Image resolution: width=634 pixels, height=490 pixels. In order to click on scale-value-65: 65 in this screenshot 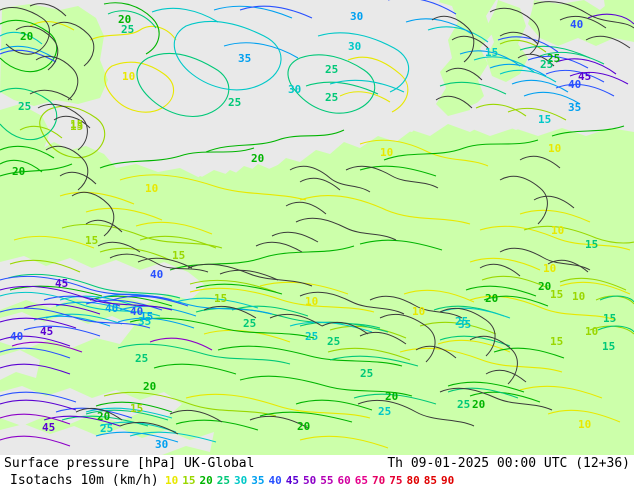, I will do `click(361, 480)`.